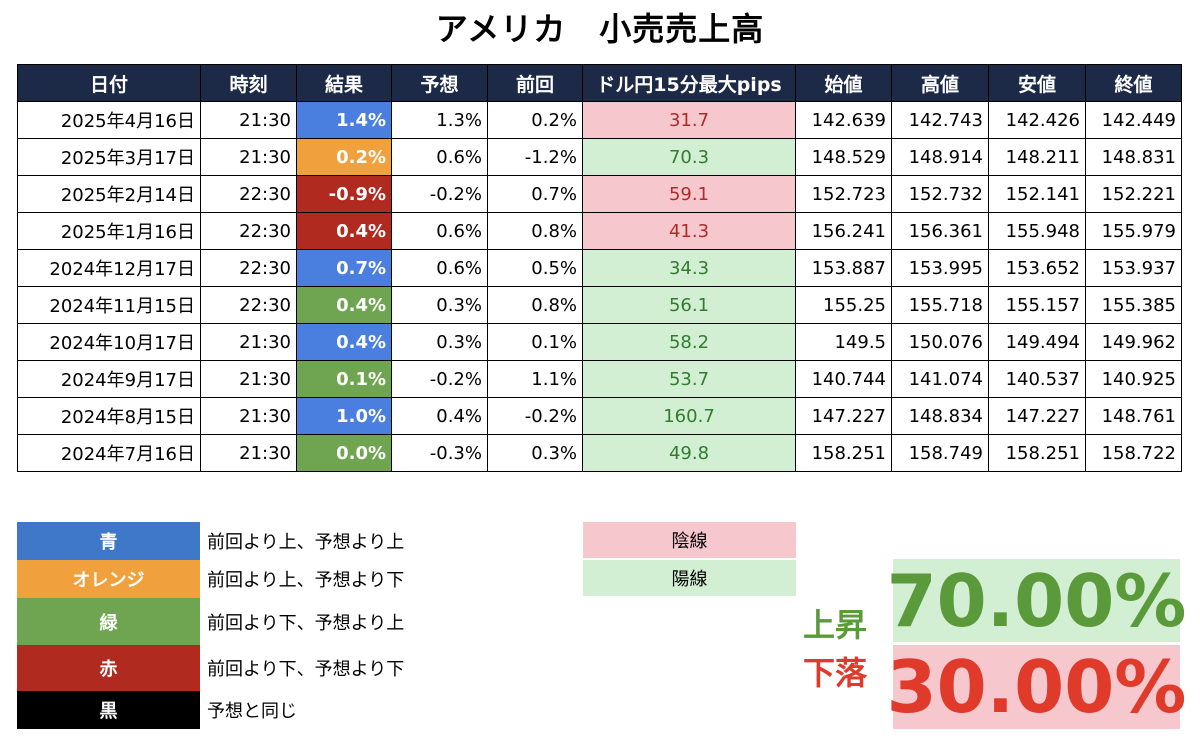  What do you see at coordinates (940, 231) in the screenshot?
I see `high-cell: 156.361` at bounding box center [940, 231].